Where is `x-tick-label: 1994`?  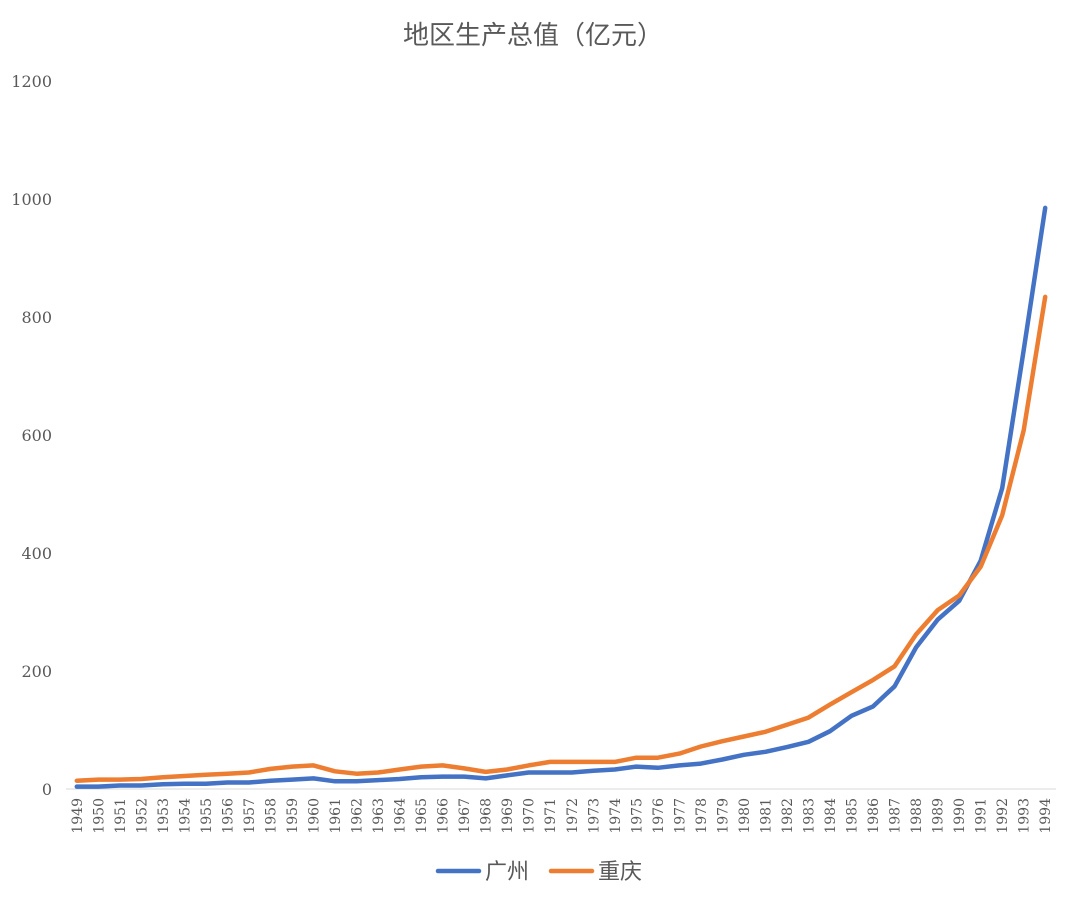
x-tick-label: 1994 is located at coordinates (1046, 816).